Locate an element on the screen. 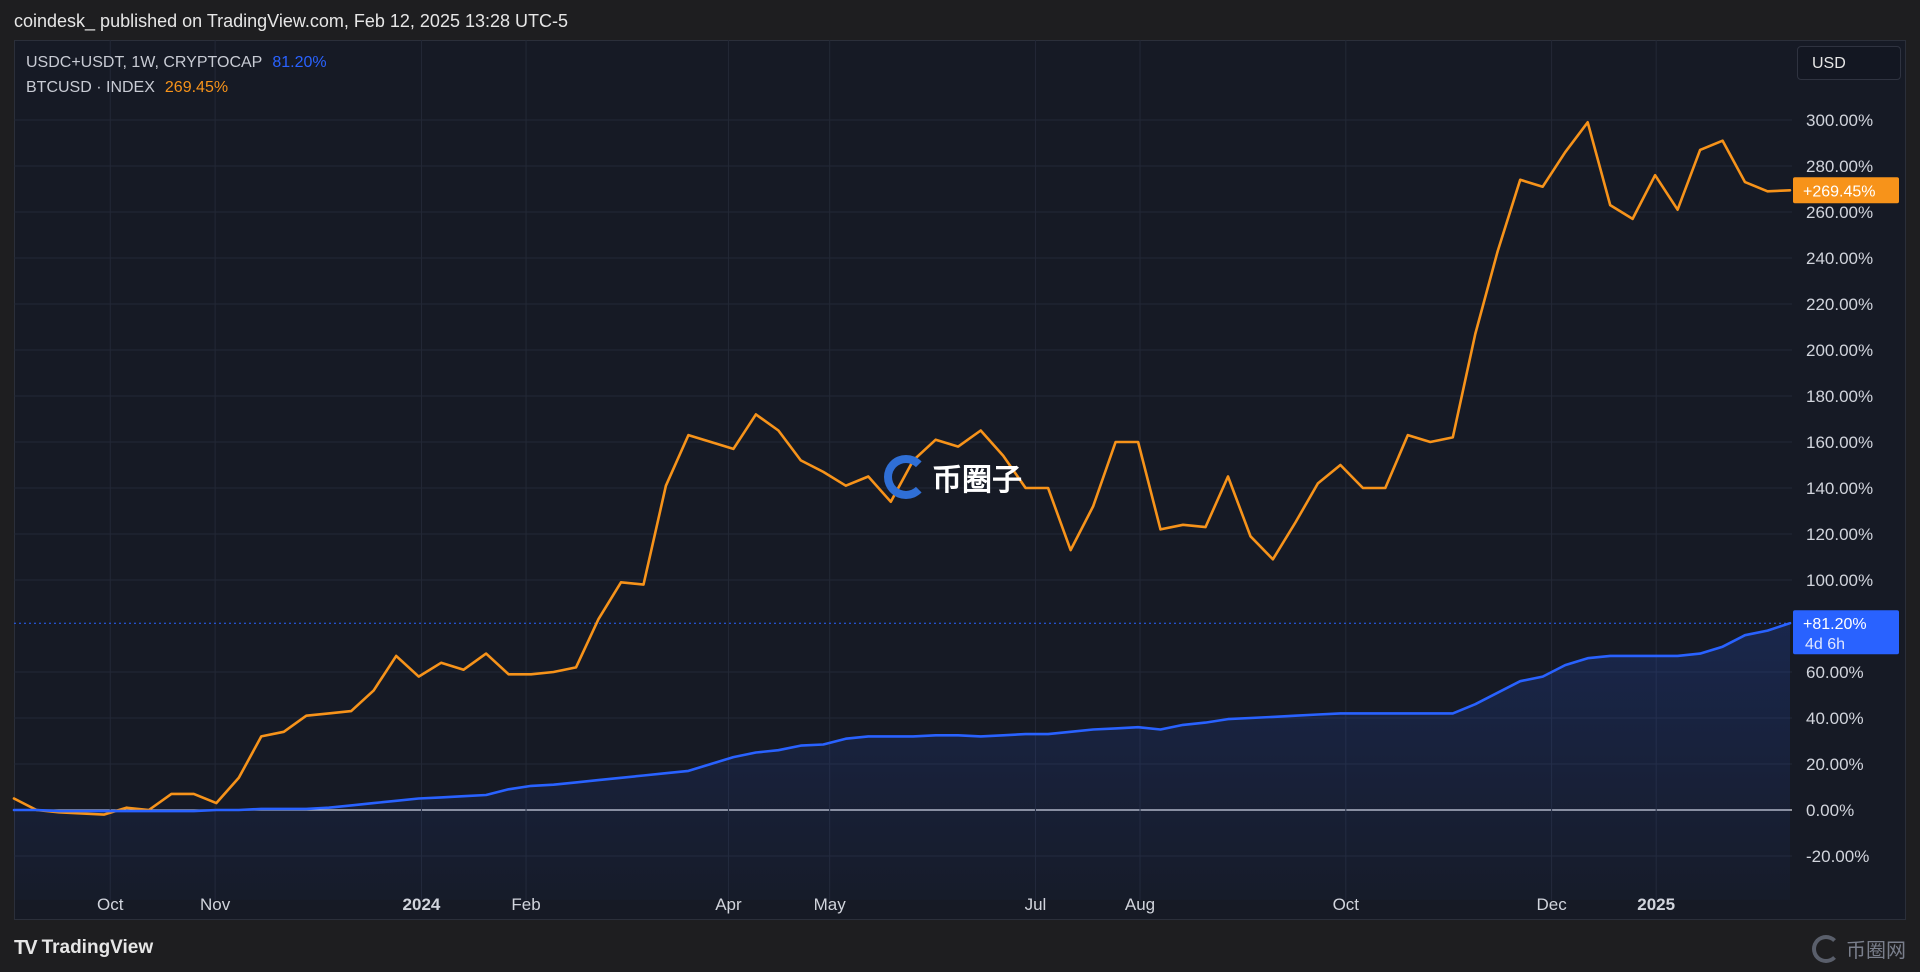  x-axis-ticks: Oct Nov 2024 Feb Apr May Jul Aug Oct Dec 2025 is located at coordinates (886, 904).